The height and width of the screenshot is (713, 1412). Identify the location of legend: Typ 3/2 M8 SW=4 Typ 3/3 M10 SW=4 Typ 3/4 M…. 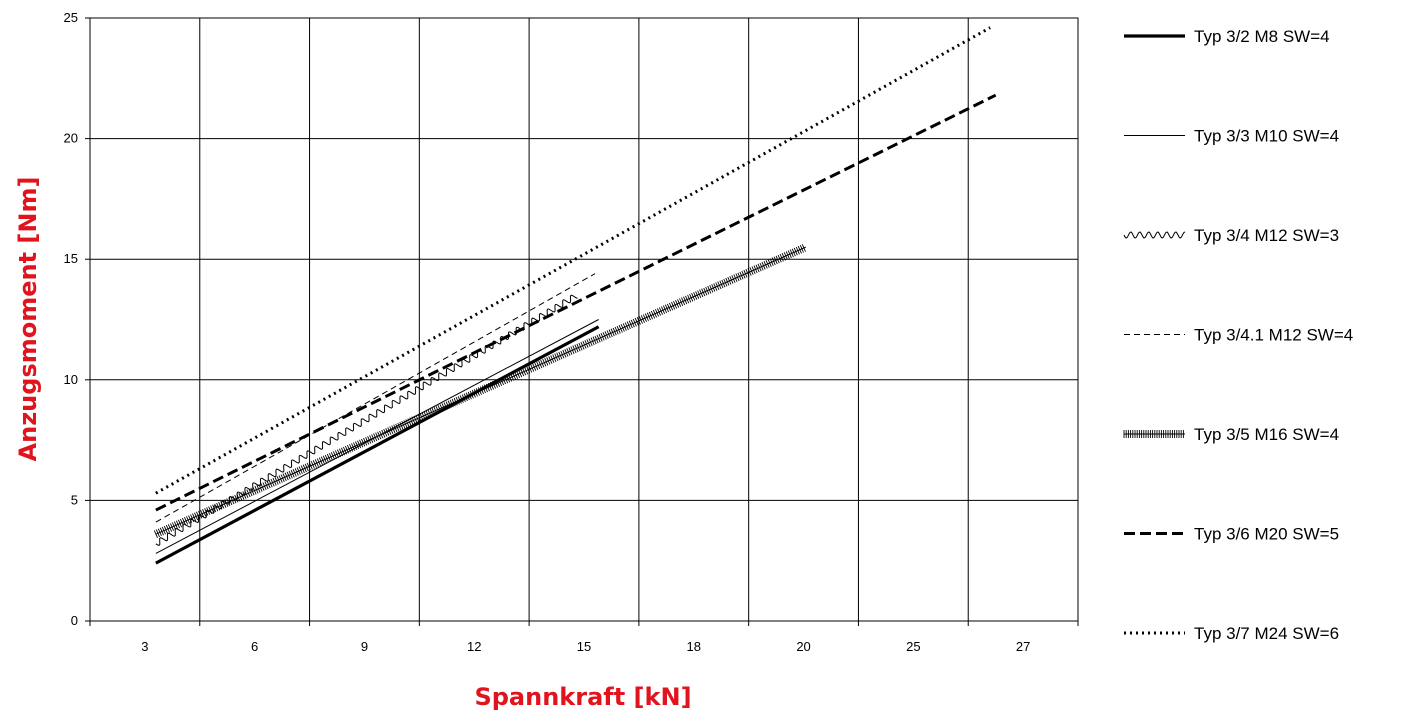
(1238, 335).